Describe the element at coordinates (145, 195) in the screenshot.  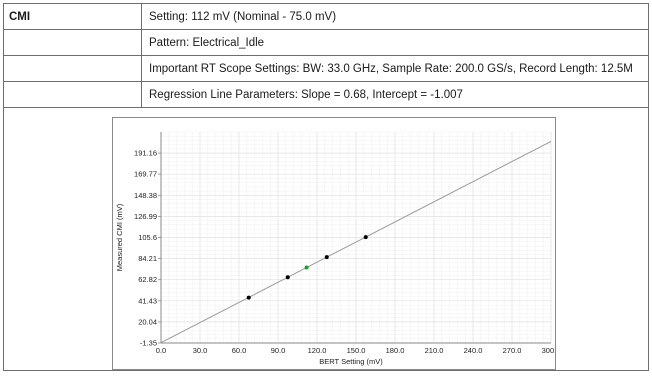
I see `y-tick-label: 148.38` at that location.